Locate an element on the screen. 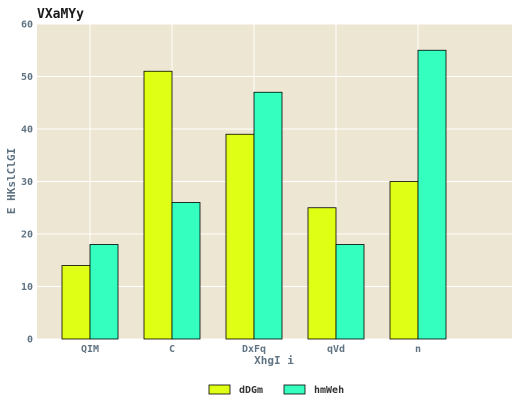 This screenshot has width=520, height=416. y-tick-label: 10 is located at coordinates (27, 287).